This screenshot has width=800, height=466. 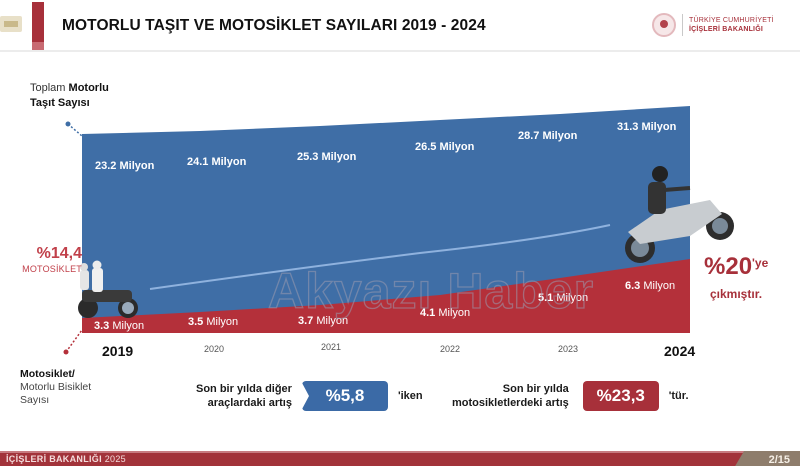 What do you see at coordinates (119, 326) in the screenshot?
I see `moto-label-2019: 3.3 Milyon` at bounding box center [119, 326].